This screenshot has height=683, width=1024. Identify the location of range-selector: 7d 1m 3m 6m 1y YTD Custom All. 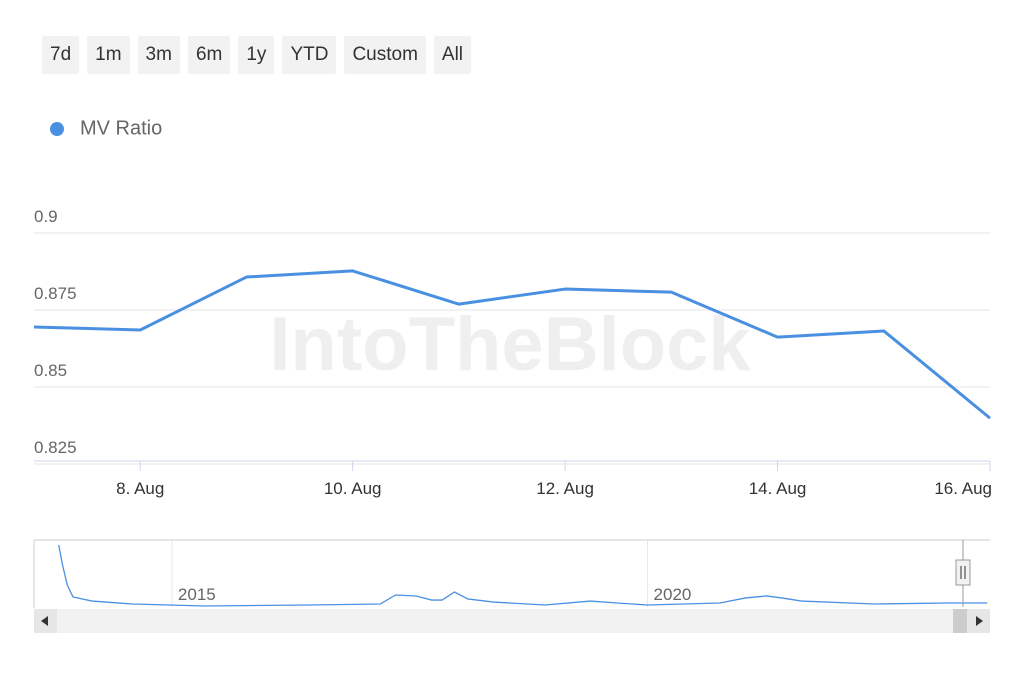
(257, 55).